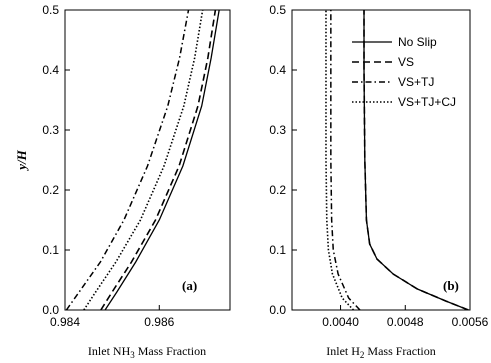  What do you see at coordinates (277, 70) in the screenshot?
I see `panel-b-y-tick-label: 0.4` at bounding box center [277, 70].